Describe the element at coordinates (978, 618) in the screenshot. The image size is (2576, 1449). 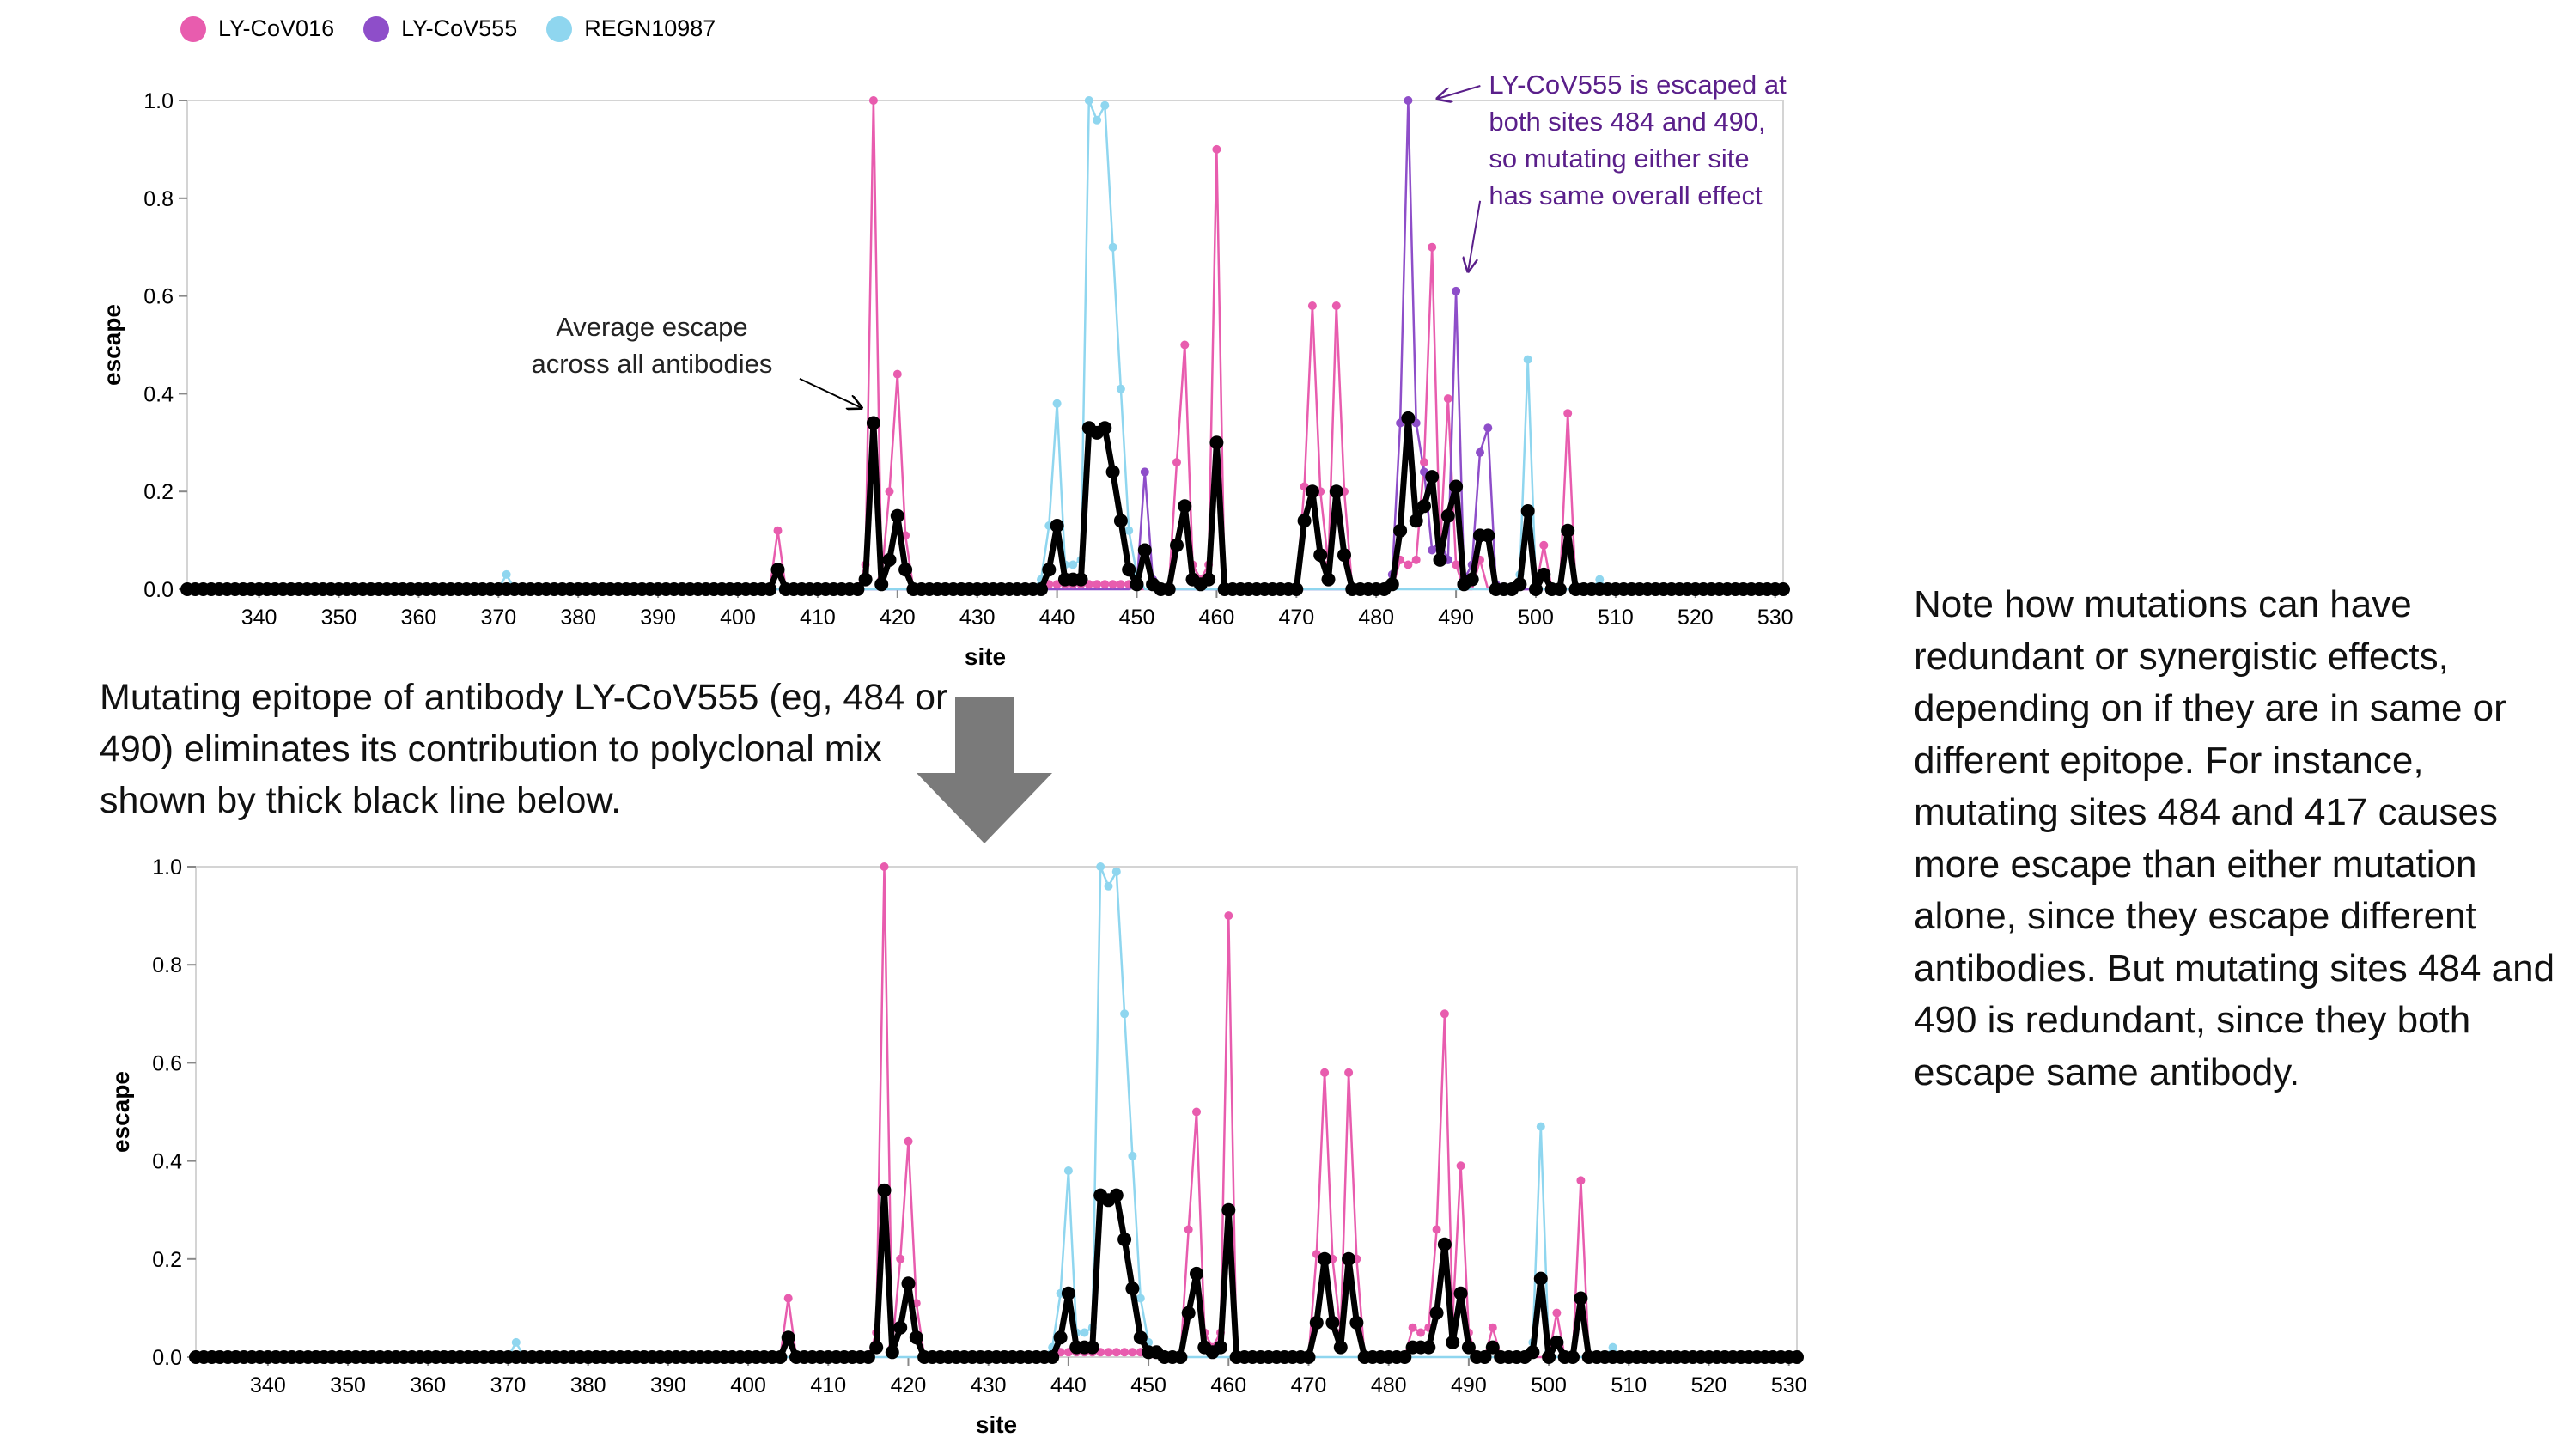
I see `x-tick-label: 430` at that location.